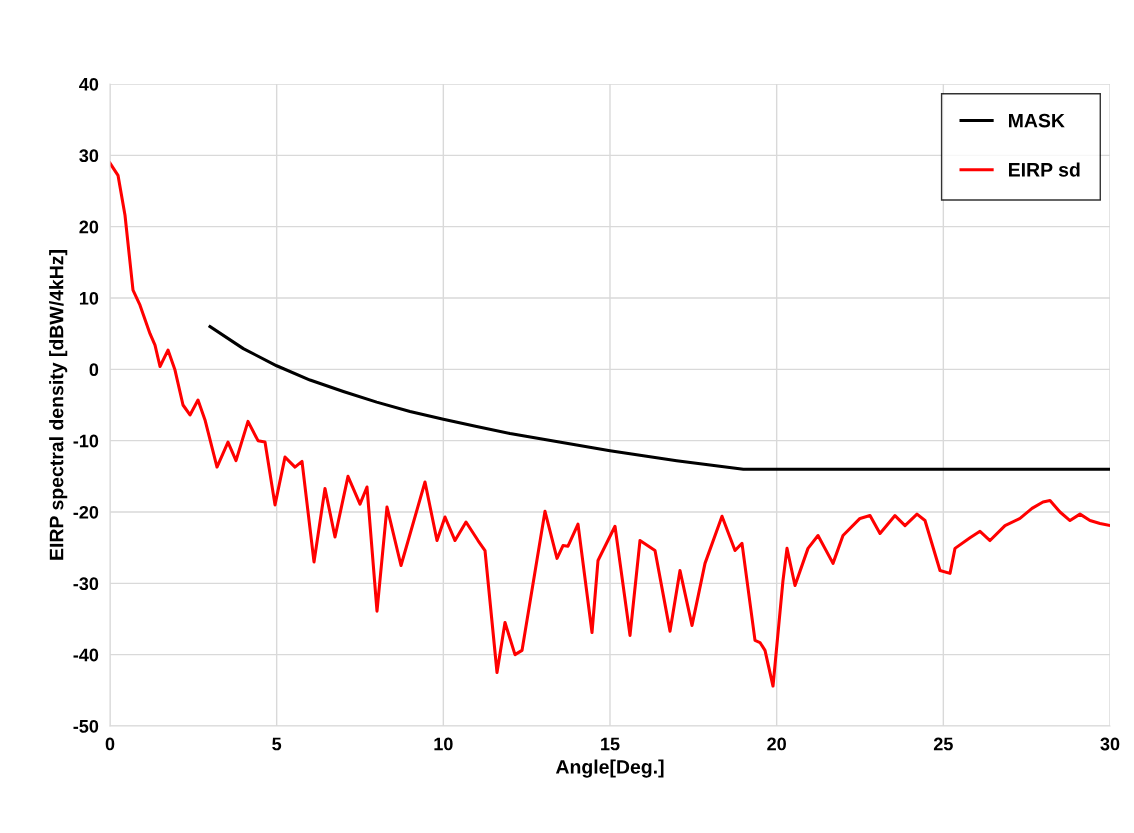  I want to click on y-tick-label: 40, so click(89, 84).